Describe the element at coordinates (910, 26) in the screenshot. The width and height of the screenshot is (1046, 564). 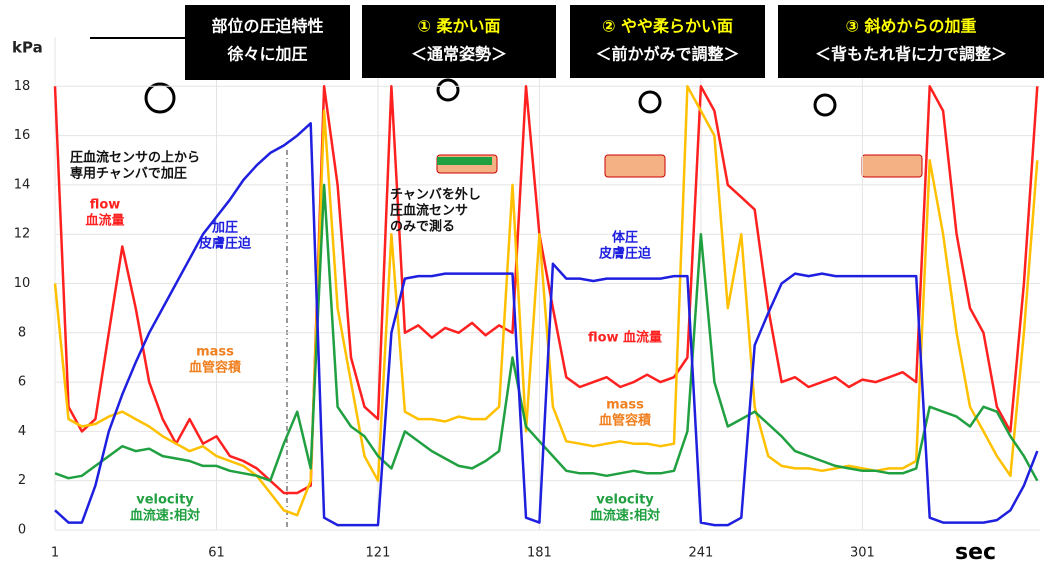
I see `panel-text: ③ 斜めからの加重` at that location.